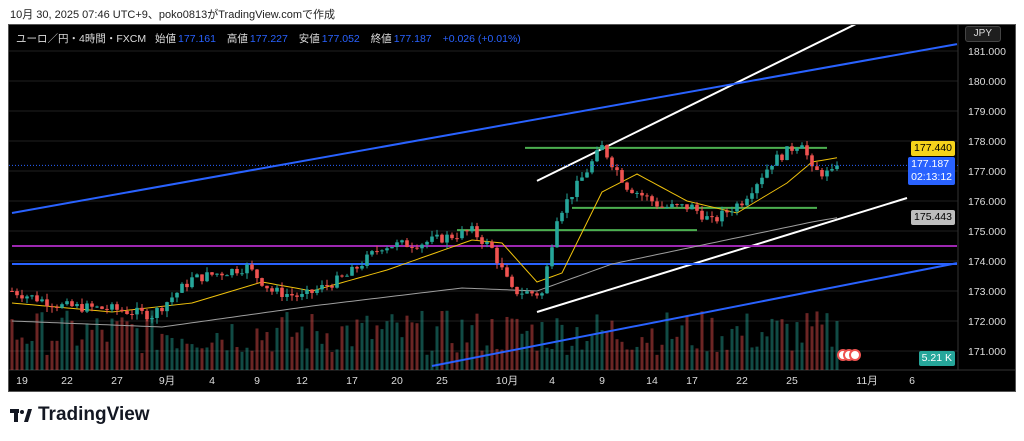 This screenshot has width=1024, height=441. What do you see at coordinates (855, 355) in the screenshot?
I see `event-icon` at bounding box center [855, 355].